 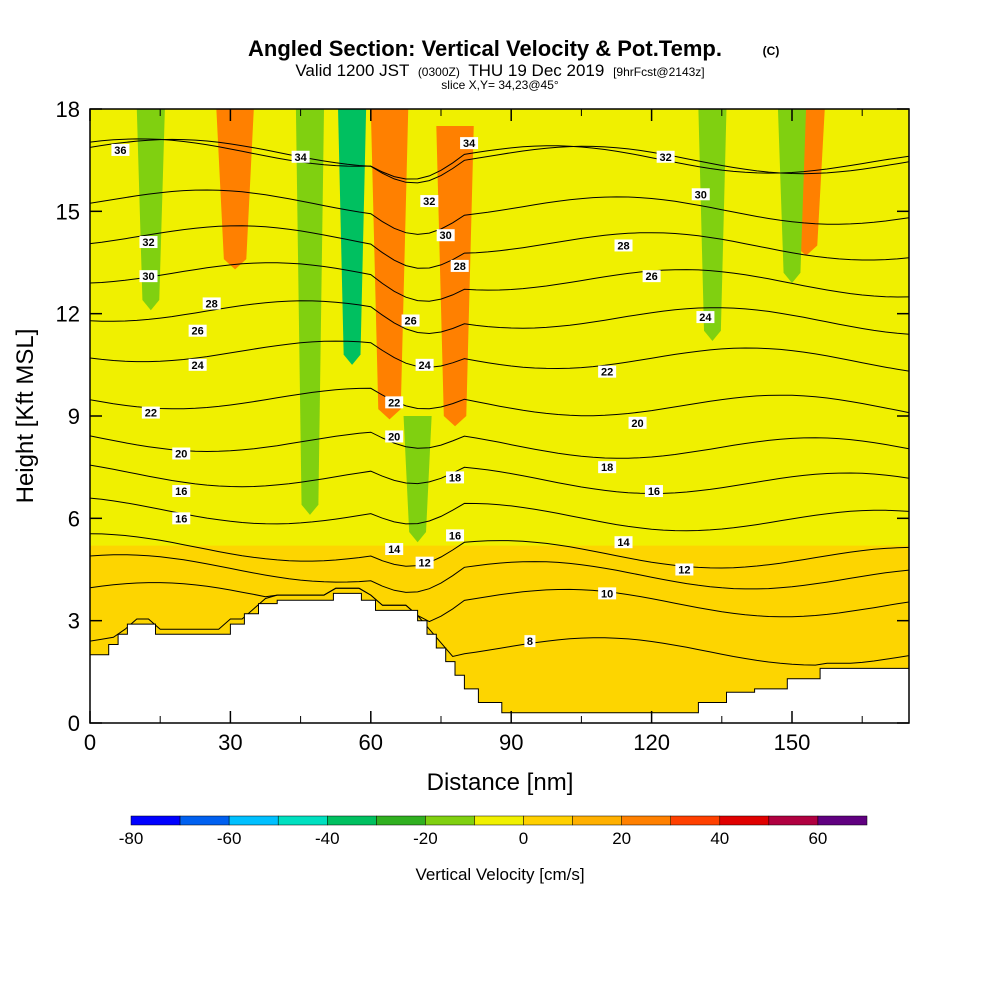 I want to click on contour-label: 18, so click(x=455, y=477).